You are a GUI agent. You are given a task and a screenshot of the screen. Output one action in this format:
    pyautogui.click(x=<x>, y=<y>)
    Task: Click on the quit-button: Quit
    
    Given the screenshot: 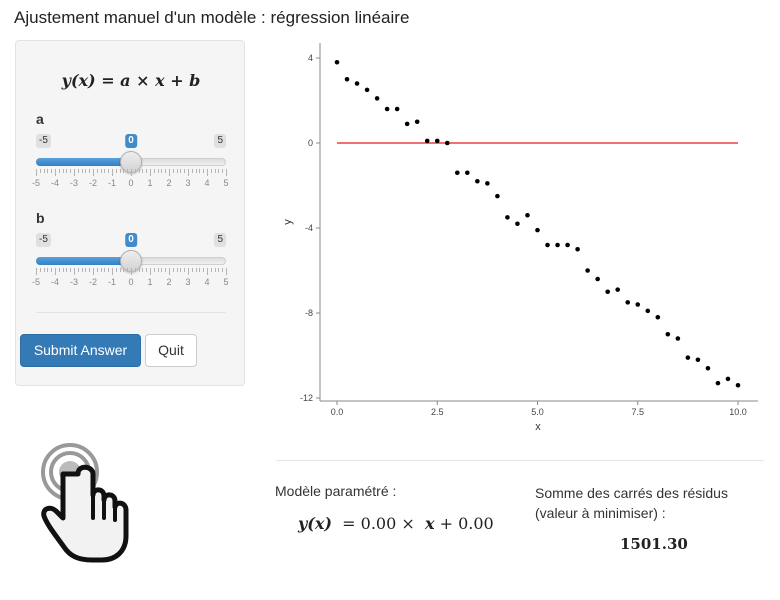 What is the action you would take?
    pyautogui.click(x=171, y=350)
    